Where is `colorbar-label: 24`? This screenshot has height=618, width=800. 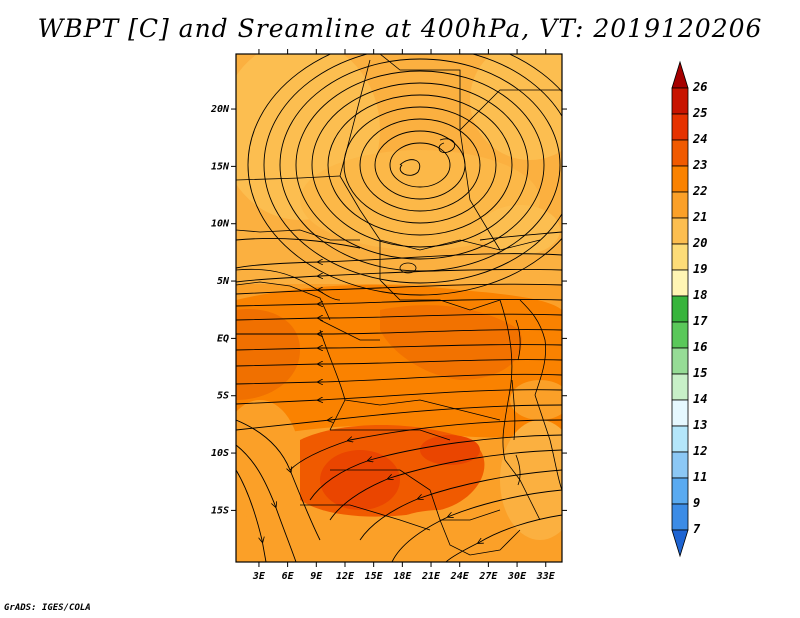
colorbar-label: 24 is located at coordinates (699, 139).